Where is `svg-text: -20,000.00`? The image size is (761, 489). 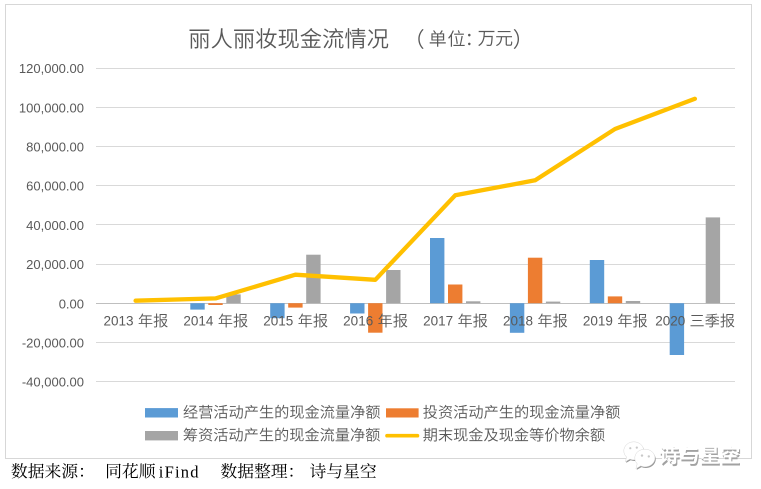
svg-text: -20,000.00 is located at coordinates (53, 343).